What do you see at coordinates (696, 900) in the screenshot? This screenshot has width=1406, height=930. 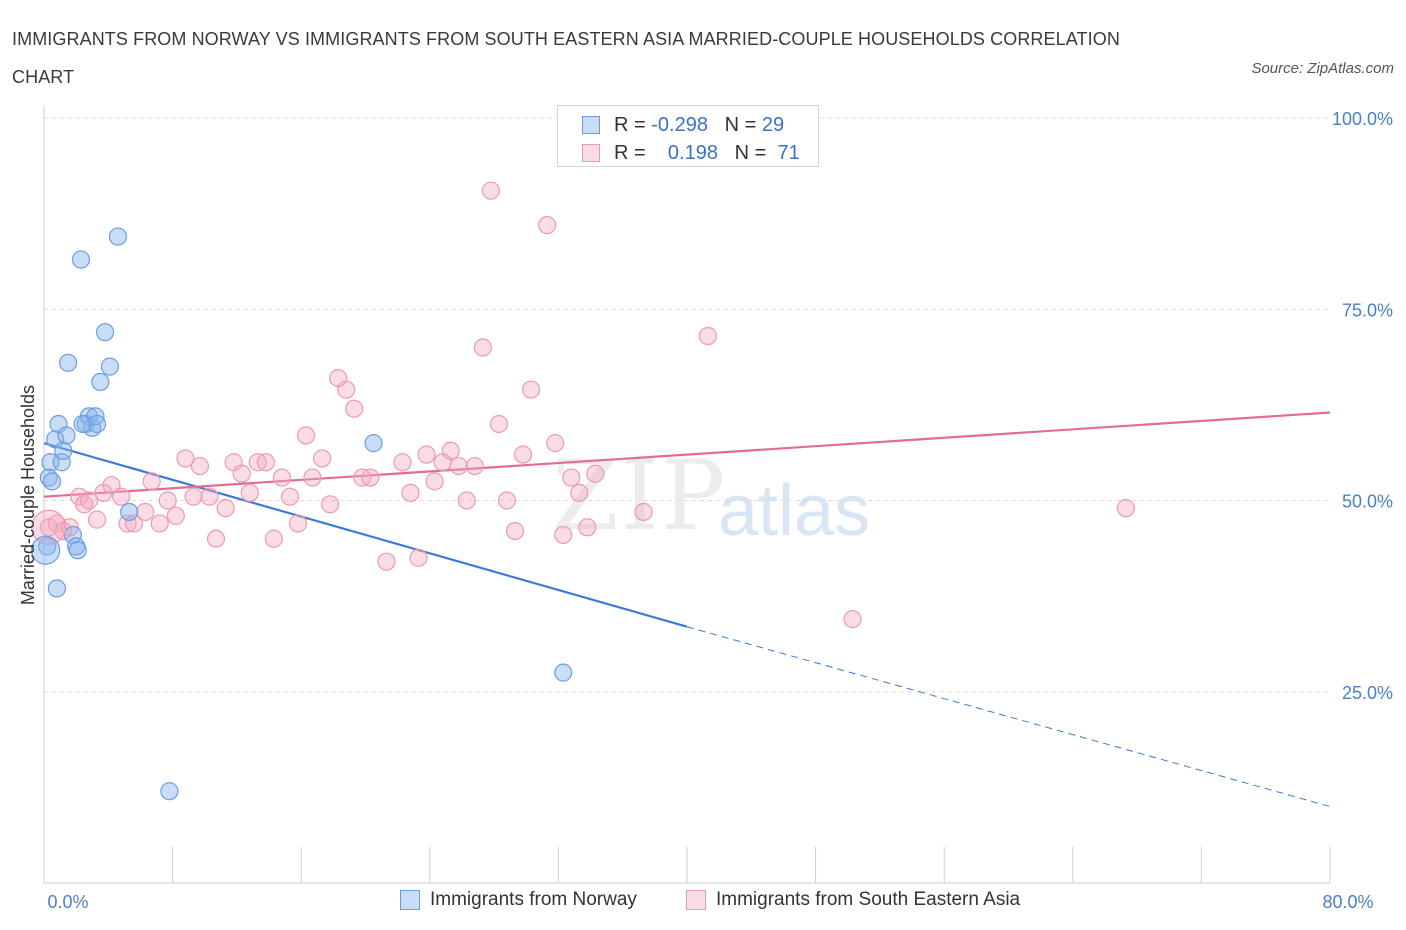 I see `bottom-legend-swatch-sea` at bounding box center [696, 900].